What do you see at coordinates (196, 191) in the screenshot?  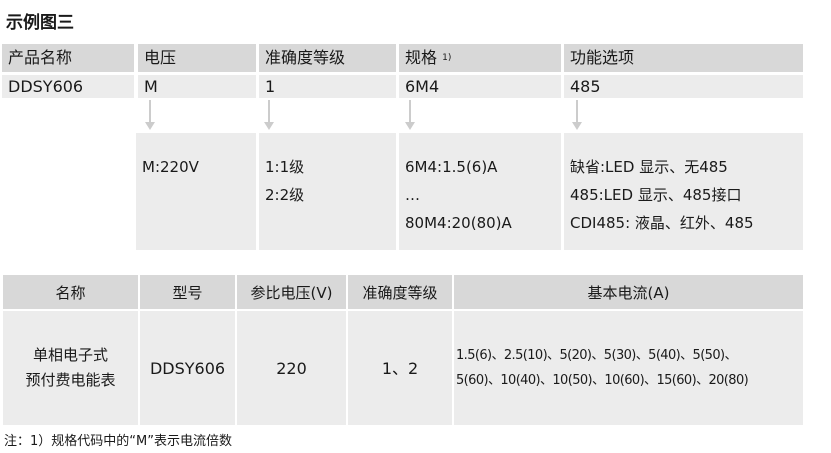 I see `detail-voltage: M:220V` at bounding box center [196, 191].